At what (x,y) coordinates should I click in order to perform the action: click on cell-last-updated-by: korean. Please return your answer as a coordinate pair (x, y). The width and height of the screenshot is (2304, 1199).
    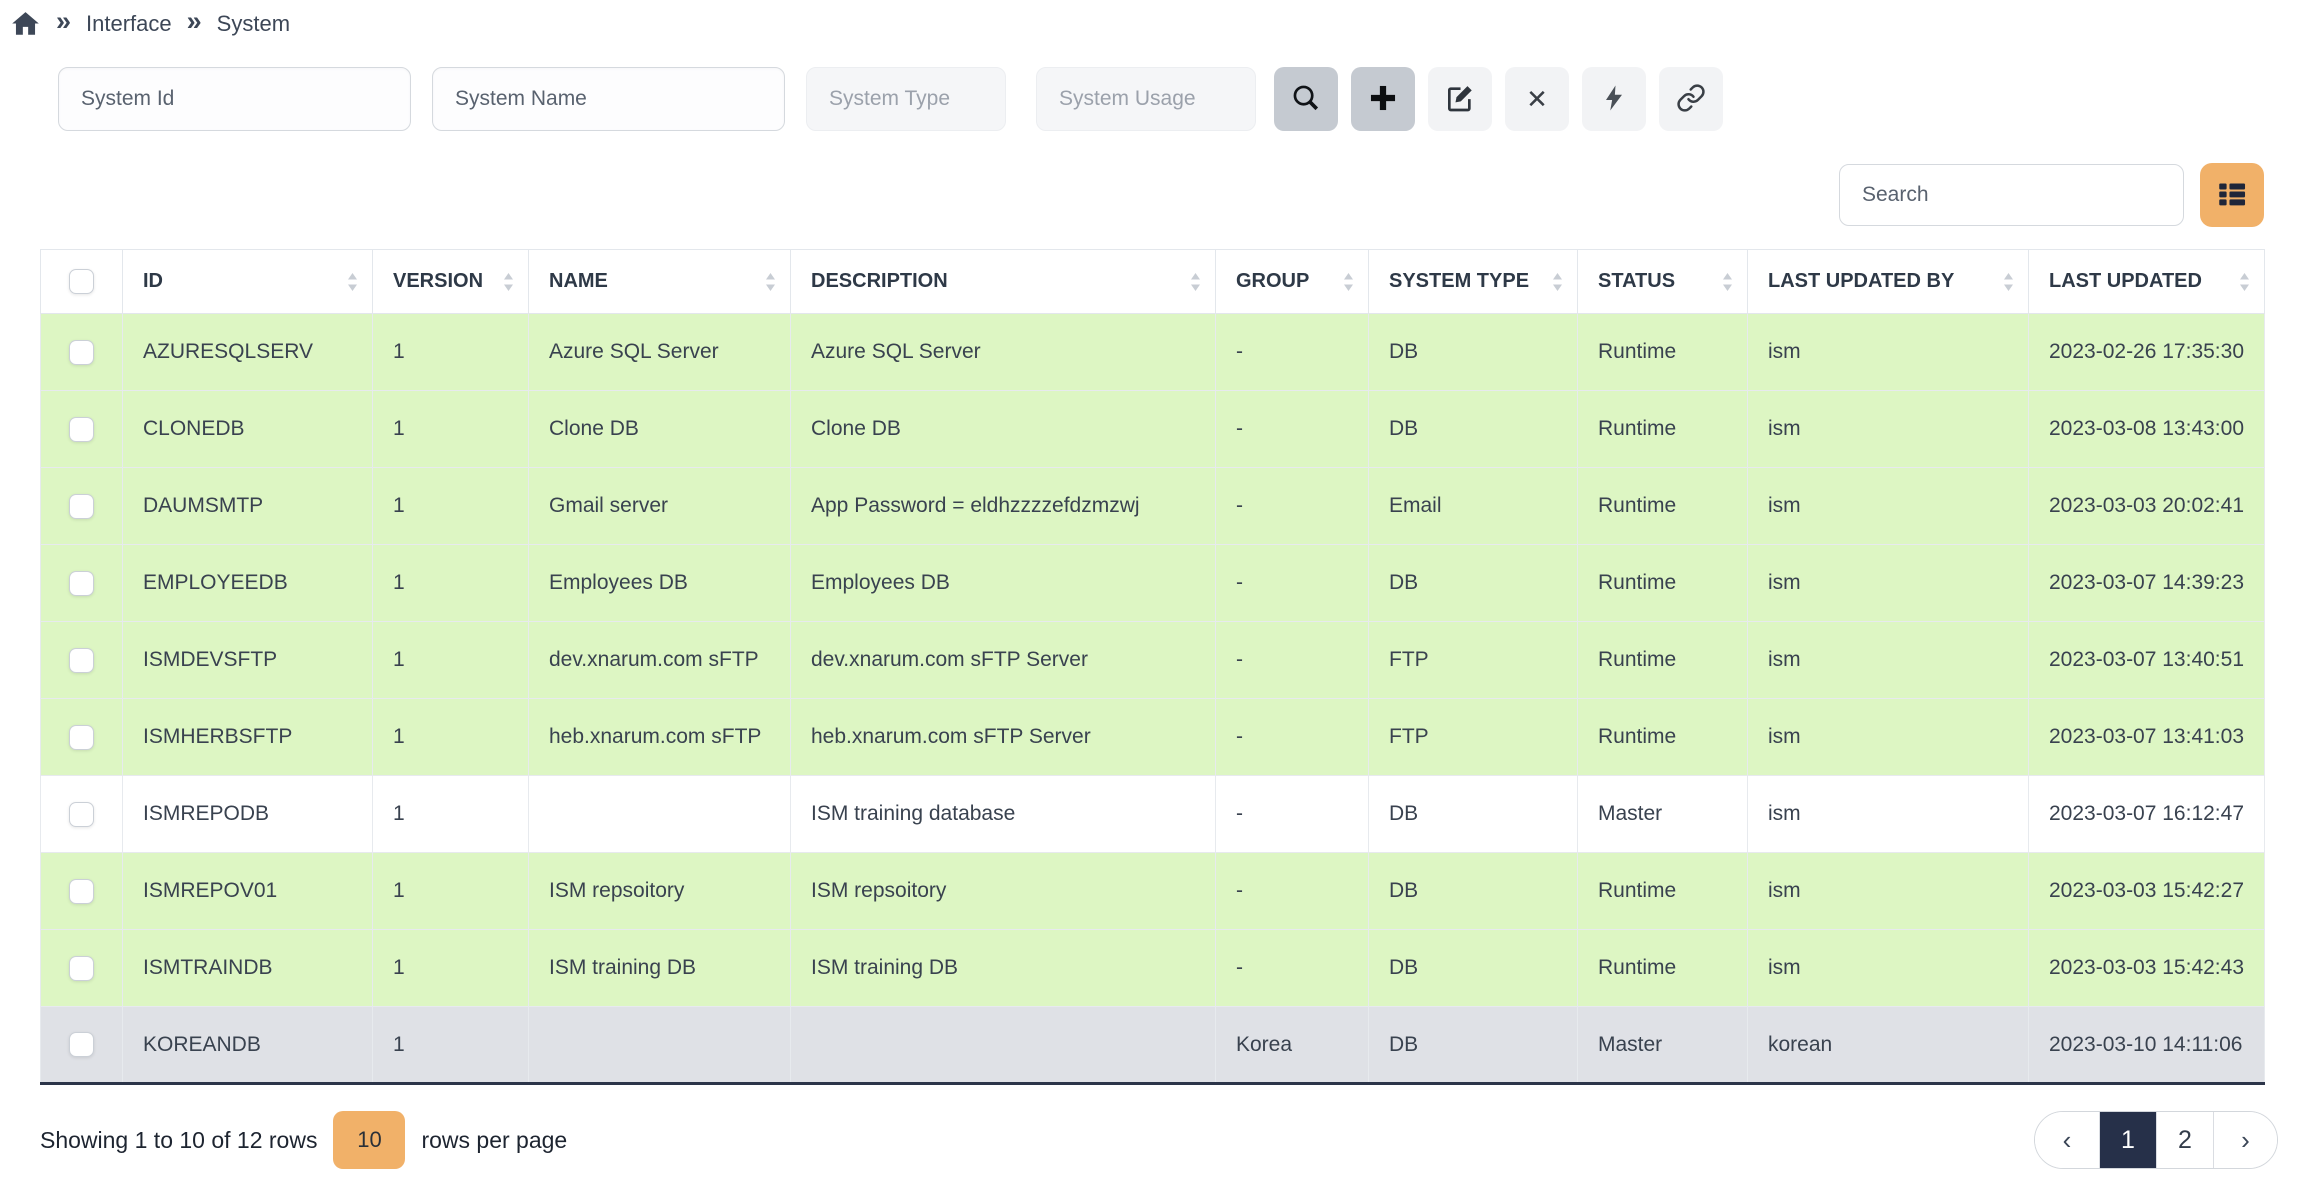
    Looking at the image, I should click on (1888, 1045).